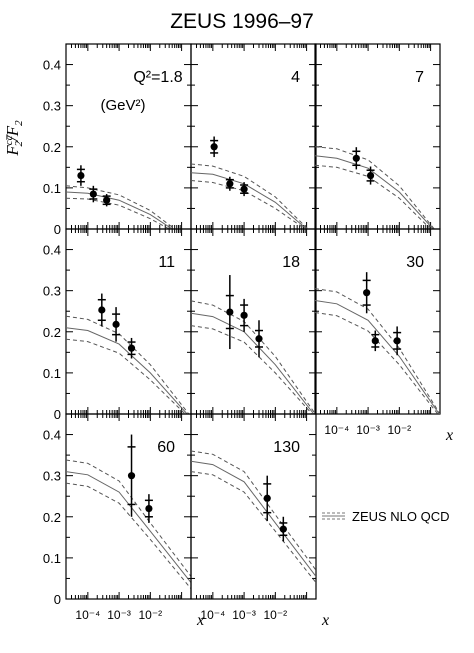 This screenshot has width=474, height=653. What do you see at coordinates (295, 77) in the screenshot?
I see `q2-label: 4` at bounding box center [295, 77].